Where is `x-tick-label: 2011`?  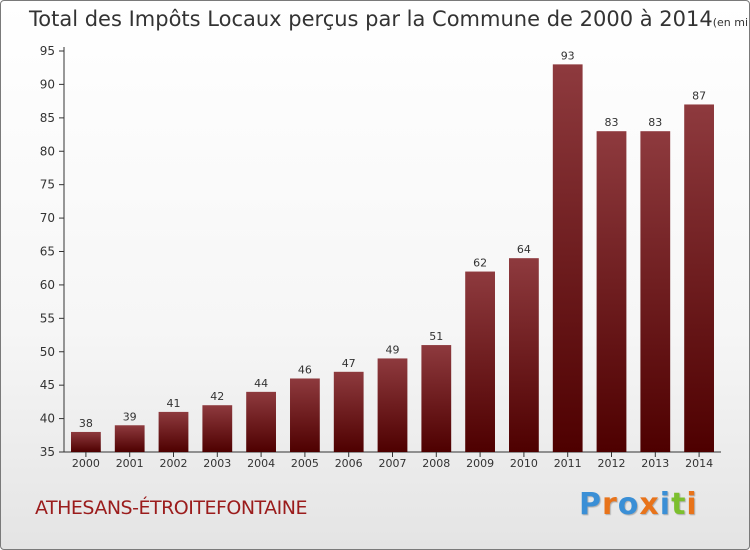
x-tick-label: 2011 is located at coordinates (568, 463).